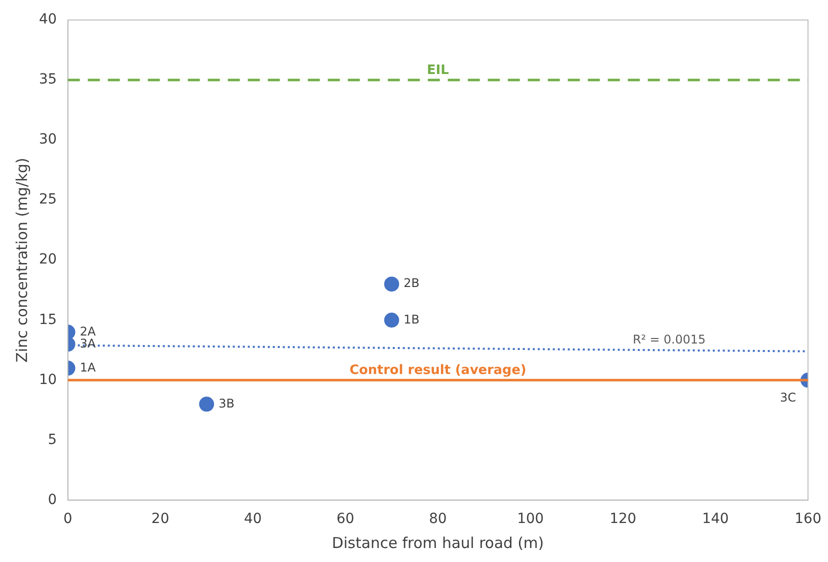 The height and width of the screenshot is (562, 828). What do you see at coordinates (47, 320) in the screenshot?
I see `y-tick-label: 15` at bounding box center [47, 320].